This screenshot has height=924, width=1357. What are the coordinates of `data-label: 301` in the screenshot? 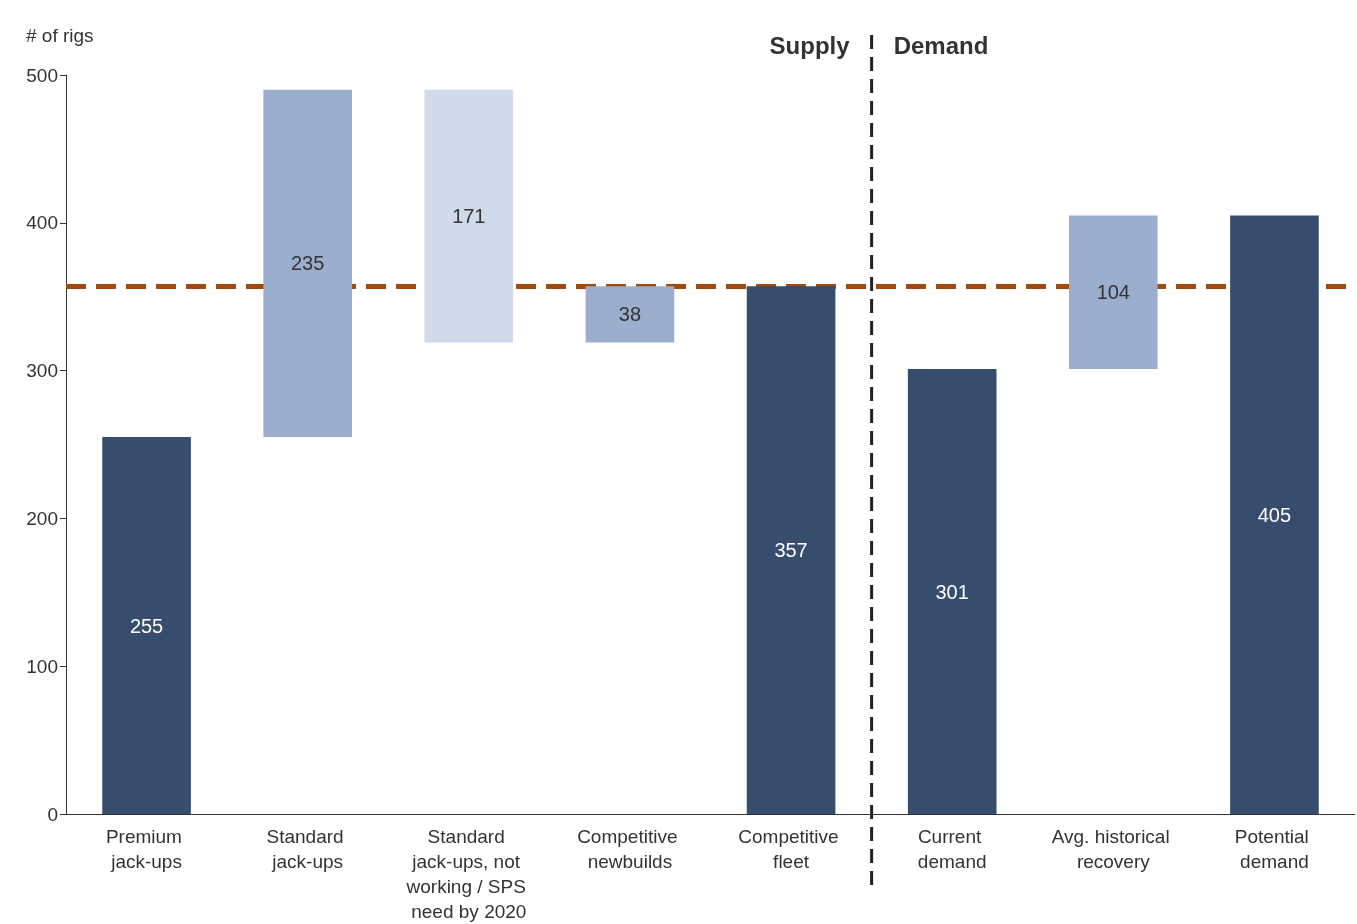 It's located at (952, 591).